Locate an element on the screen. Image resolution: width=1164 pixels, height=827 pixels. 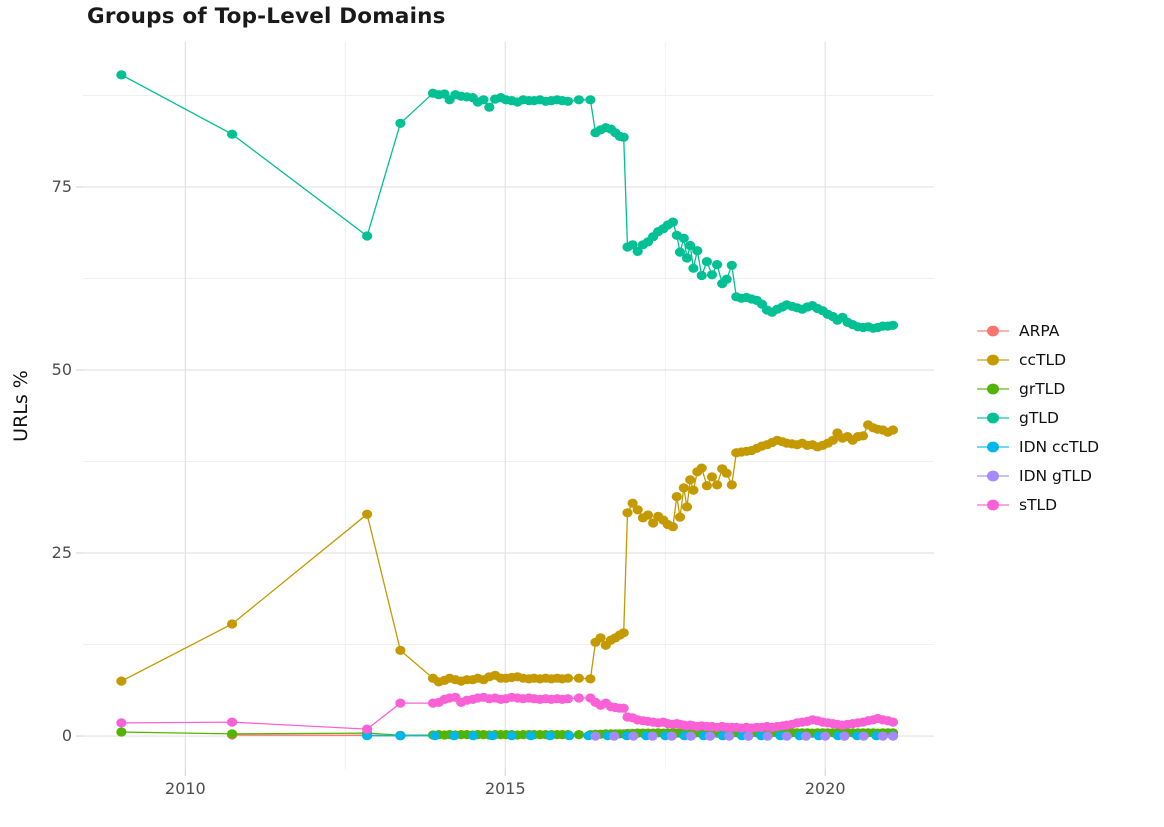
legend-label: IDN gTLD is located at coordinates (1055, 475).